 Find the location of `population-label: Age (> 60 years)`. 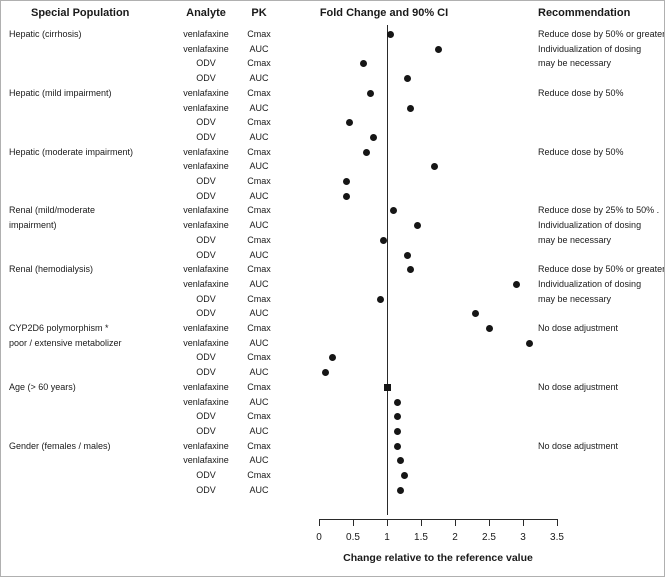

population-label: Age (> 60 years) is located at coordinates (42, 386).